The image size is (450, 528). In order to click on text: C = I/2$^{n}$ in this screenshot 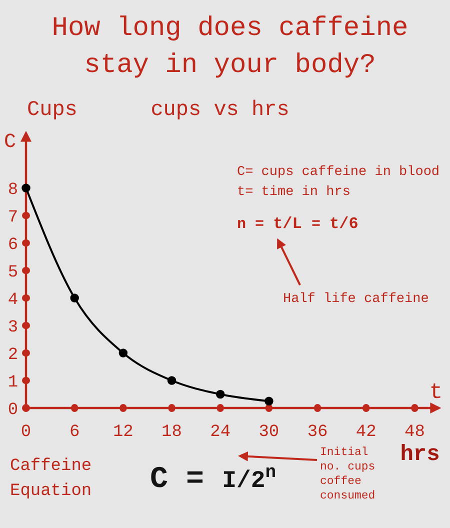, I will do `click(213, 480)`.